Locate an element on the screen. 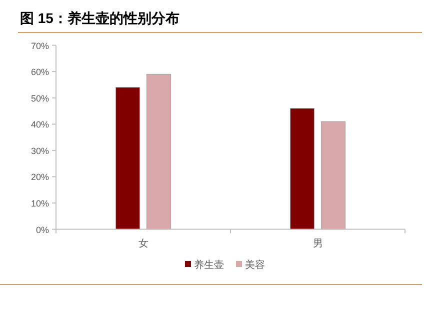 The width and height of the screenshot is (435, 316). legend-label: 养生壶 is located at coordinates (209, 265).